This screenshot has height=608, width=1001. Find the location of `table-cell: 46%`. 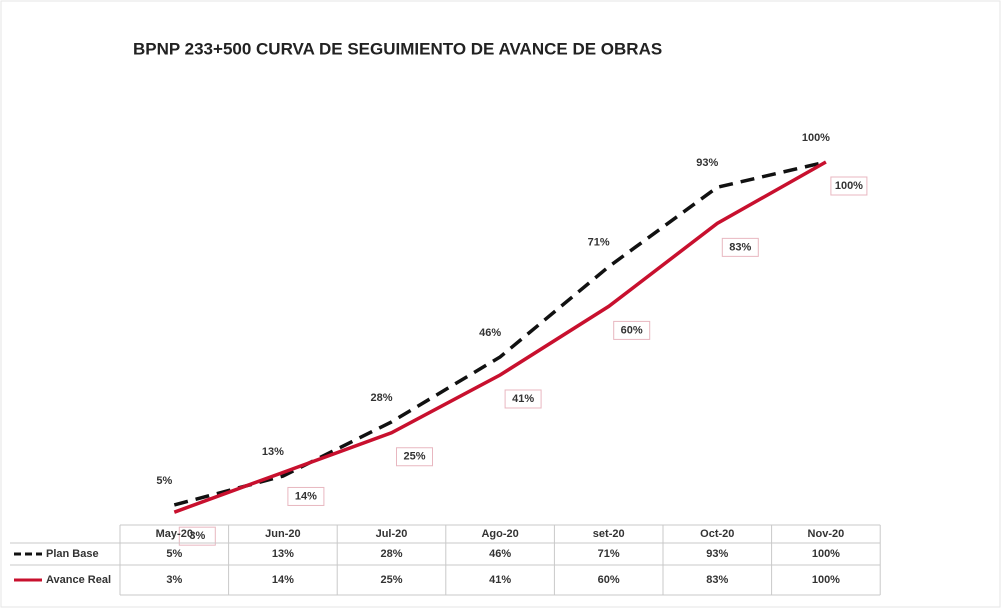

table-cell: 46% is located at coordinates (500, 554).